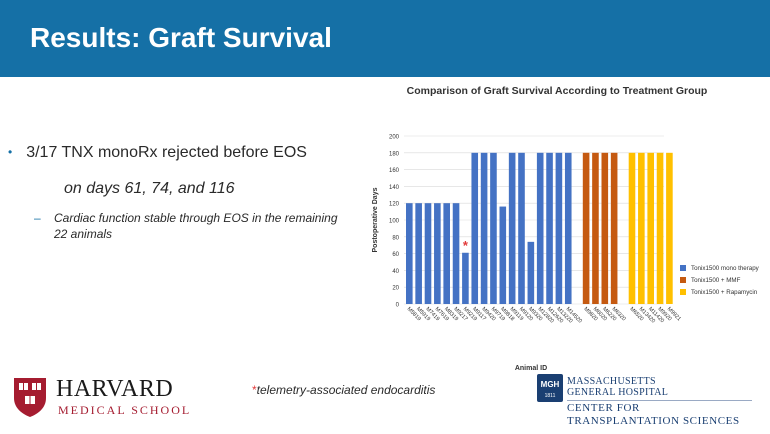  Describe the element at coordinates (659, 400) in the screenshot. I see `mgh-divider` at that location.